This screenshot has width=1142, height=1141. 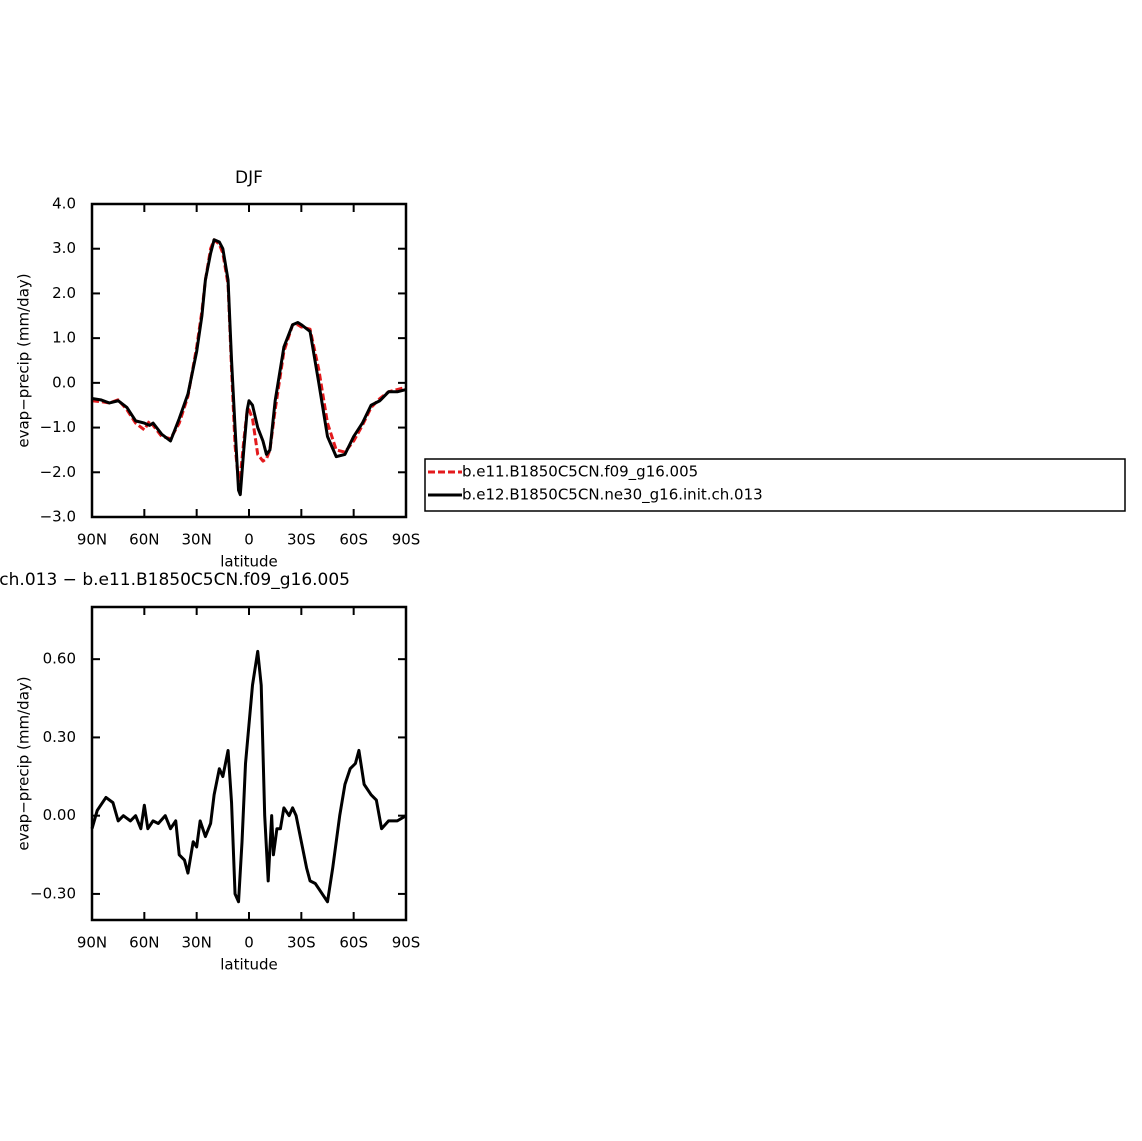 What do you see at coordinates (59, 815) in the screenshot?
I see `y-tick-label: 0.00` at bounding box center [59, 815].